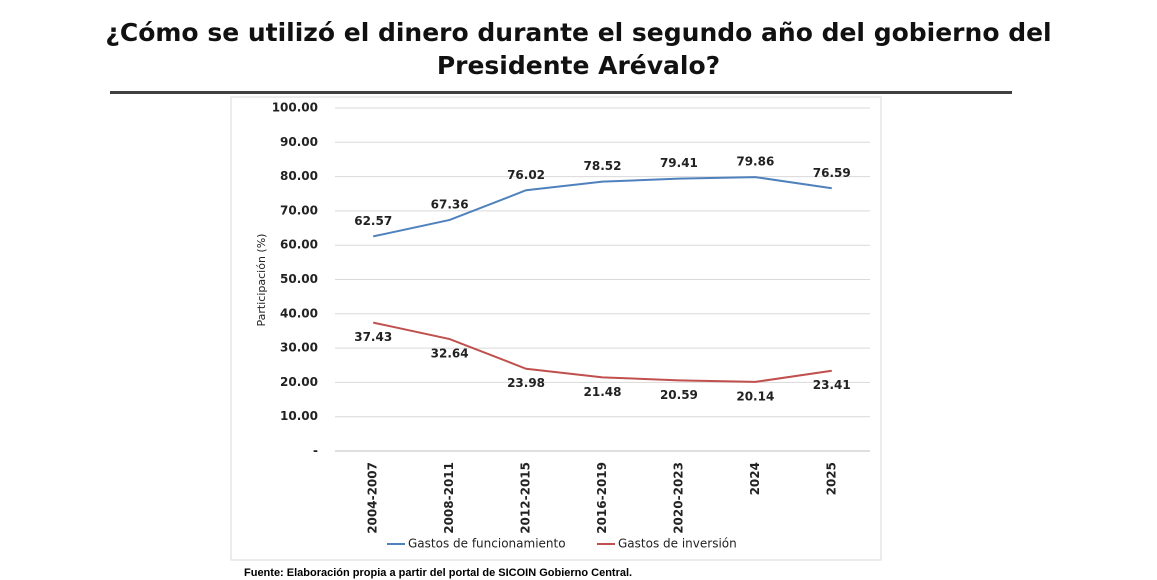 The width and height of the screenshot is (1157, 580). Describe the element at coordinates (450, 204) in the screenshot. I see `data-label: 67.36` at that location.